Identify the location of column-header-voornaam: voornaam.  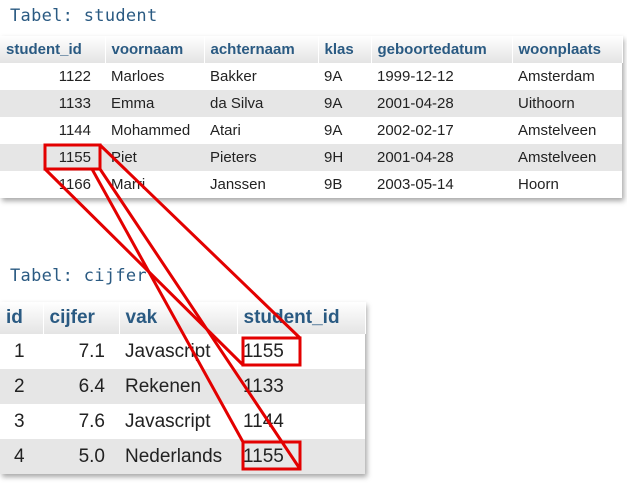
(155, 49).